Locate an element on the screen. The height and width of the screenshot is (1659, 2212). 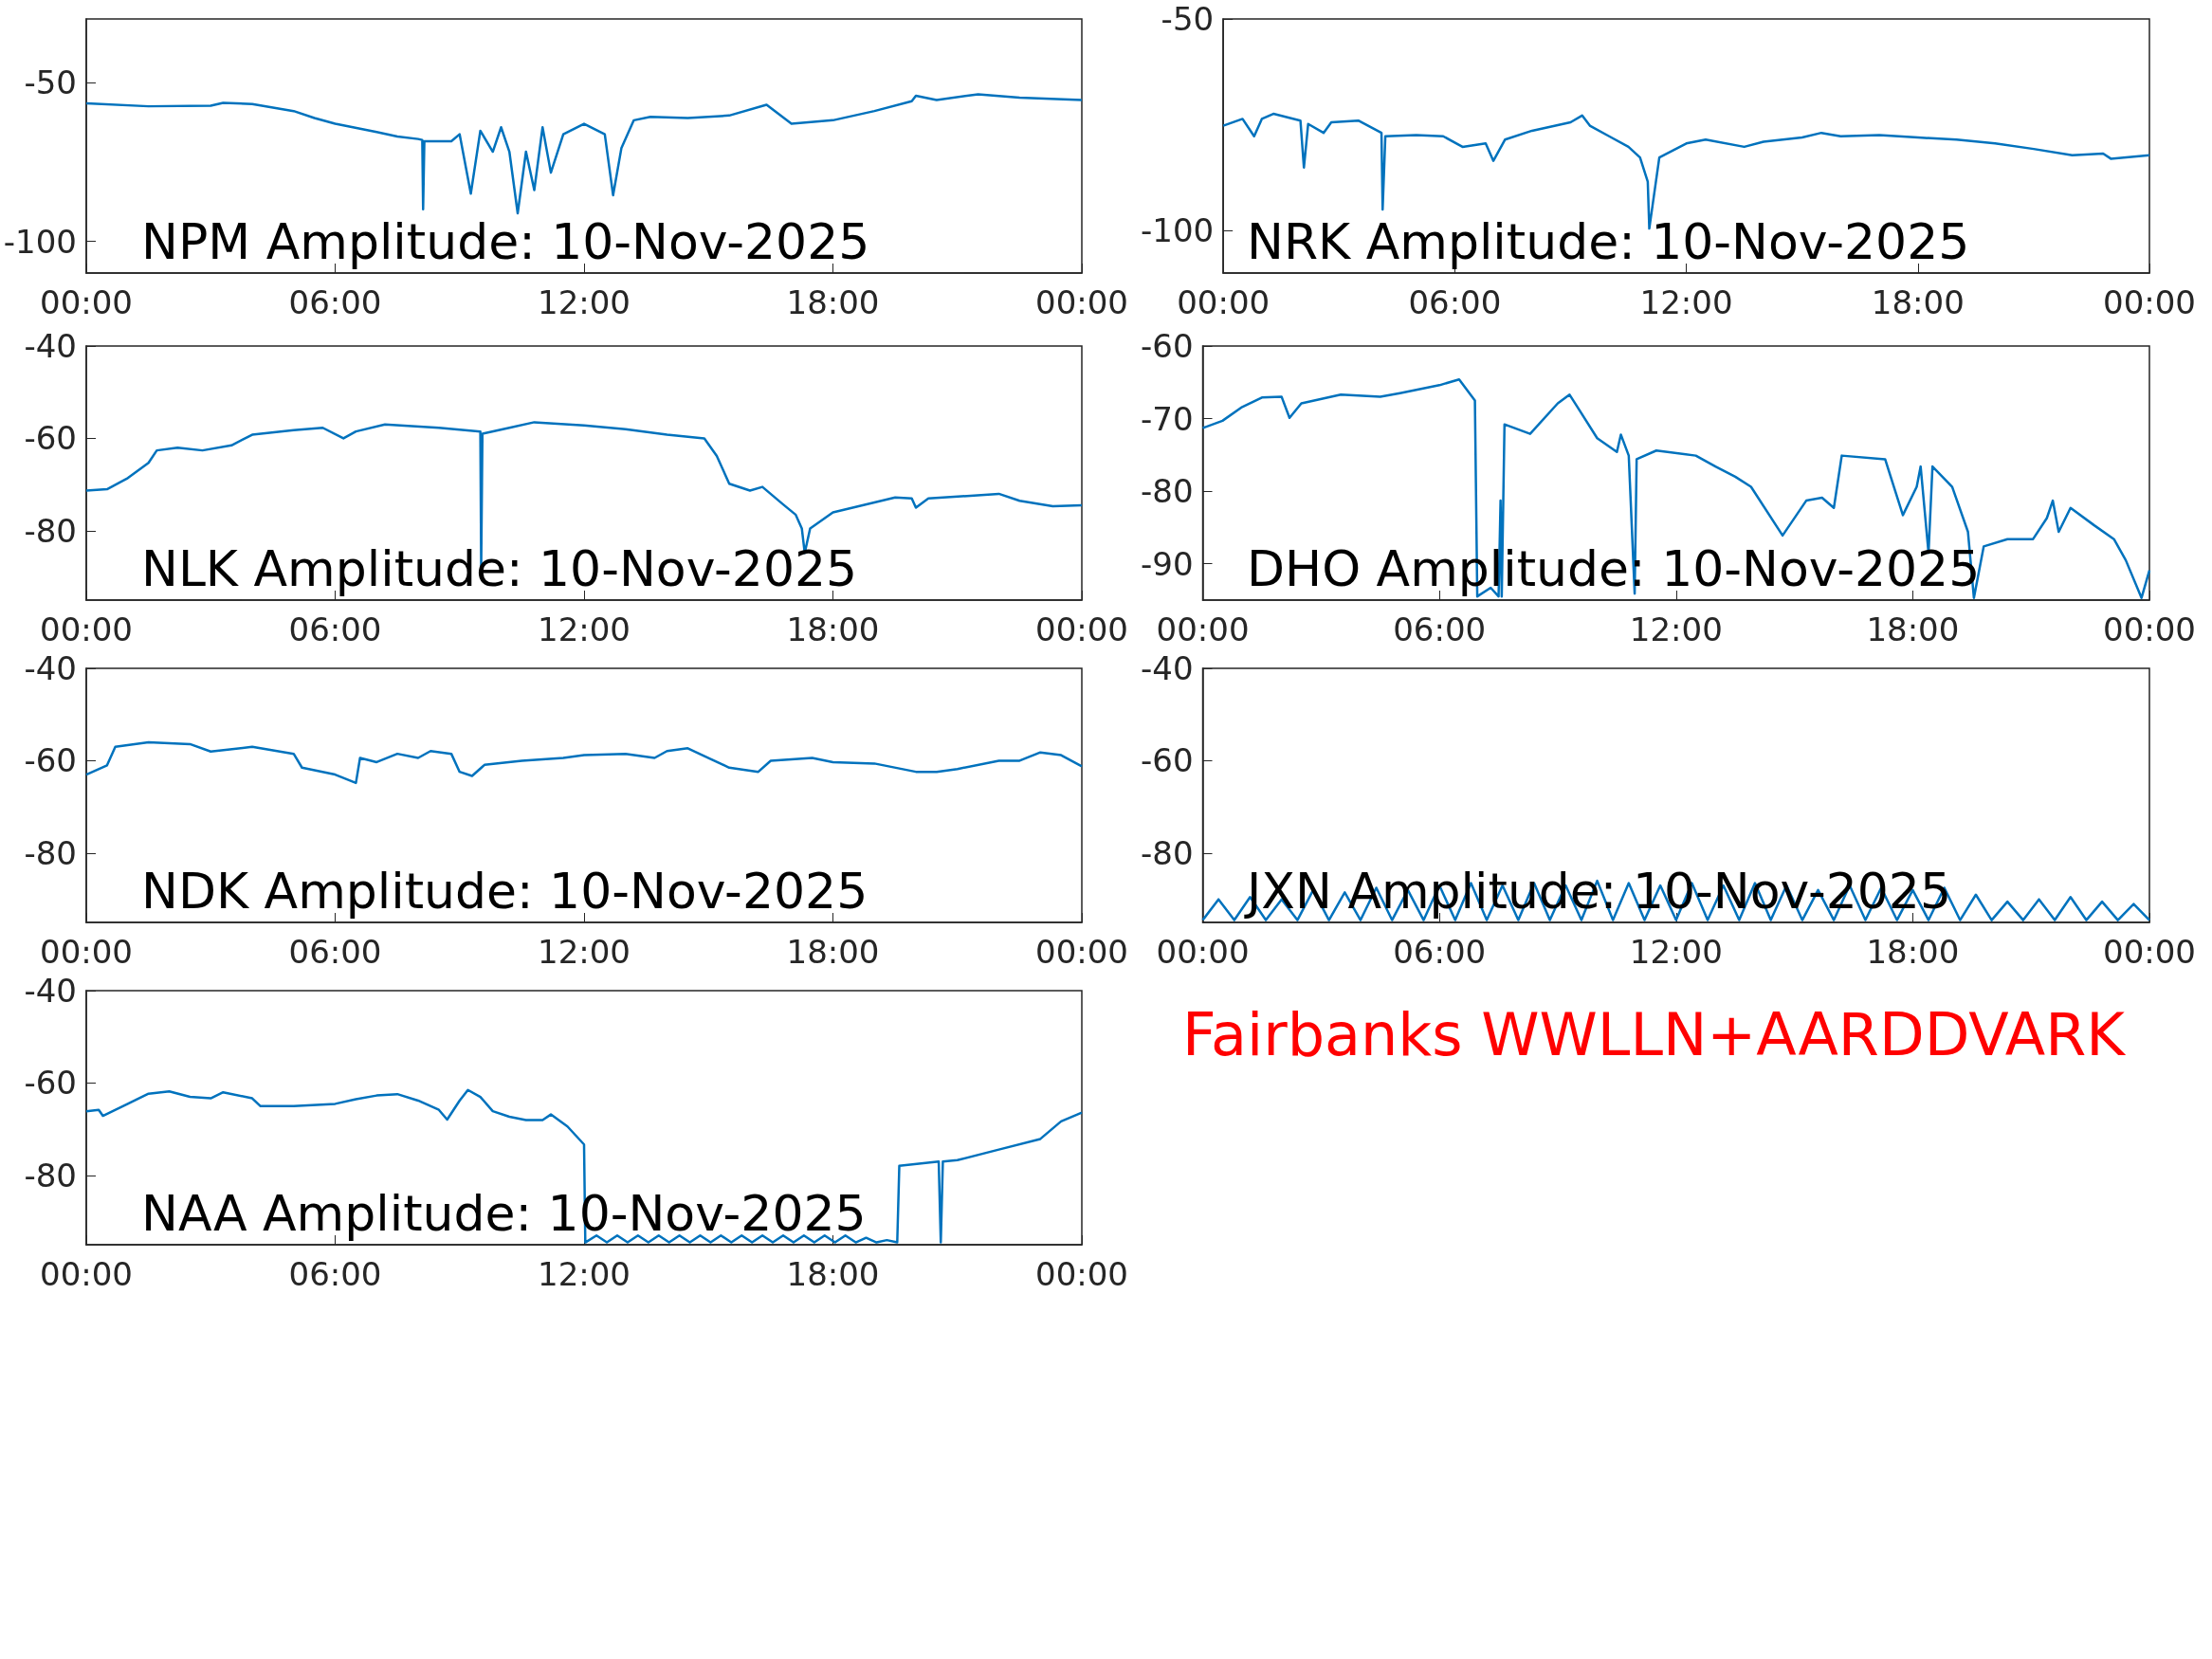
text: NRK Amplitude: 10-Nov-2025 is located at coordinates (1608, 241).